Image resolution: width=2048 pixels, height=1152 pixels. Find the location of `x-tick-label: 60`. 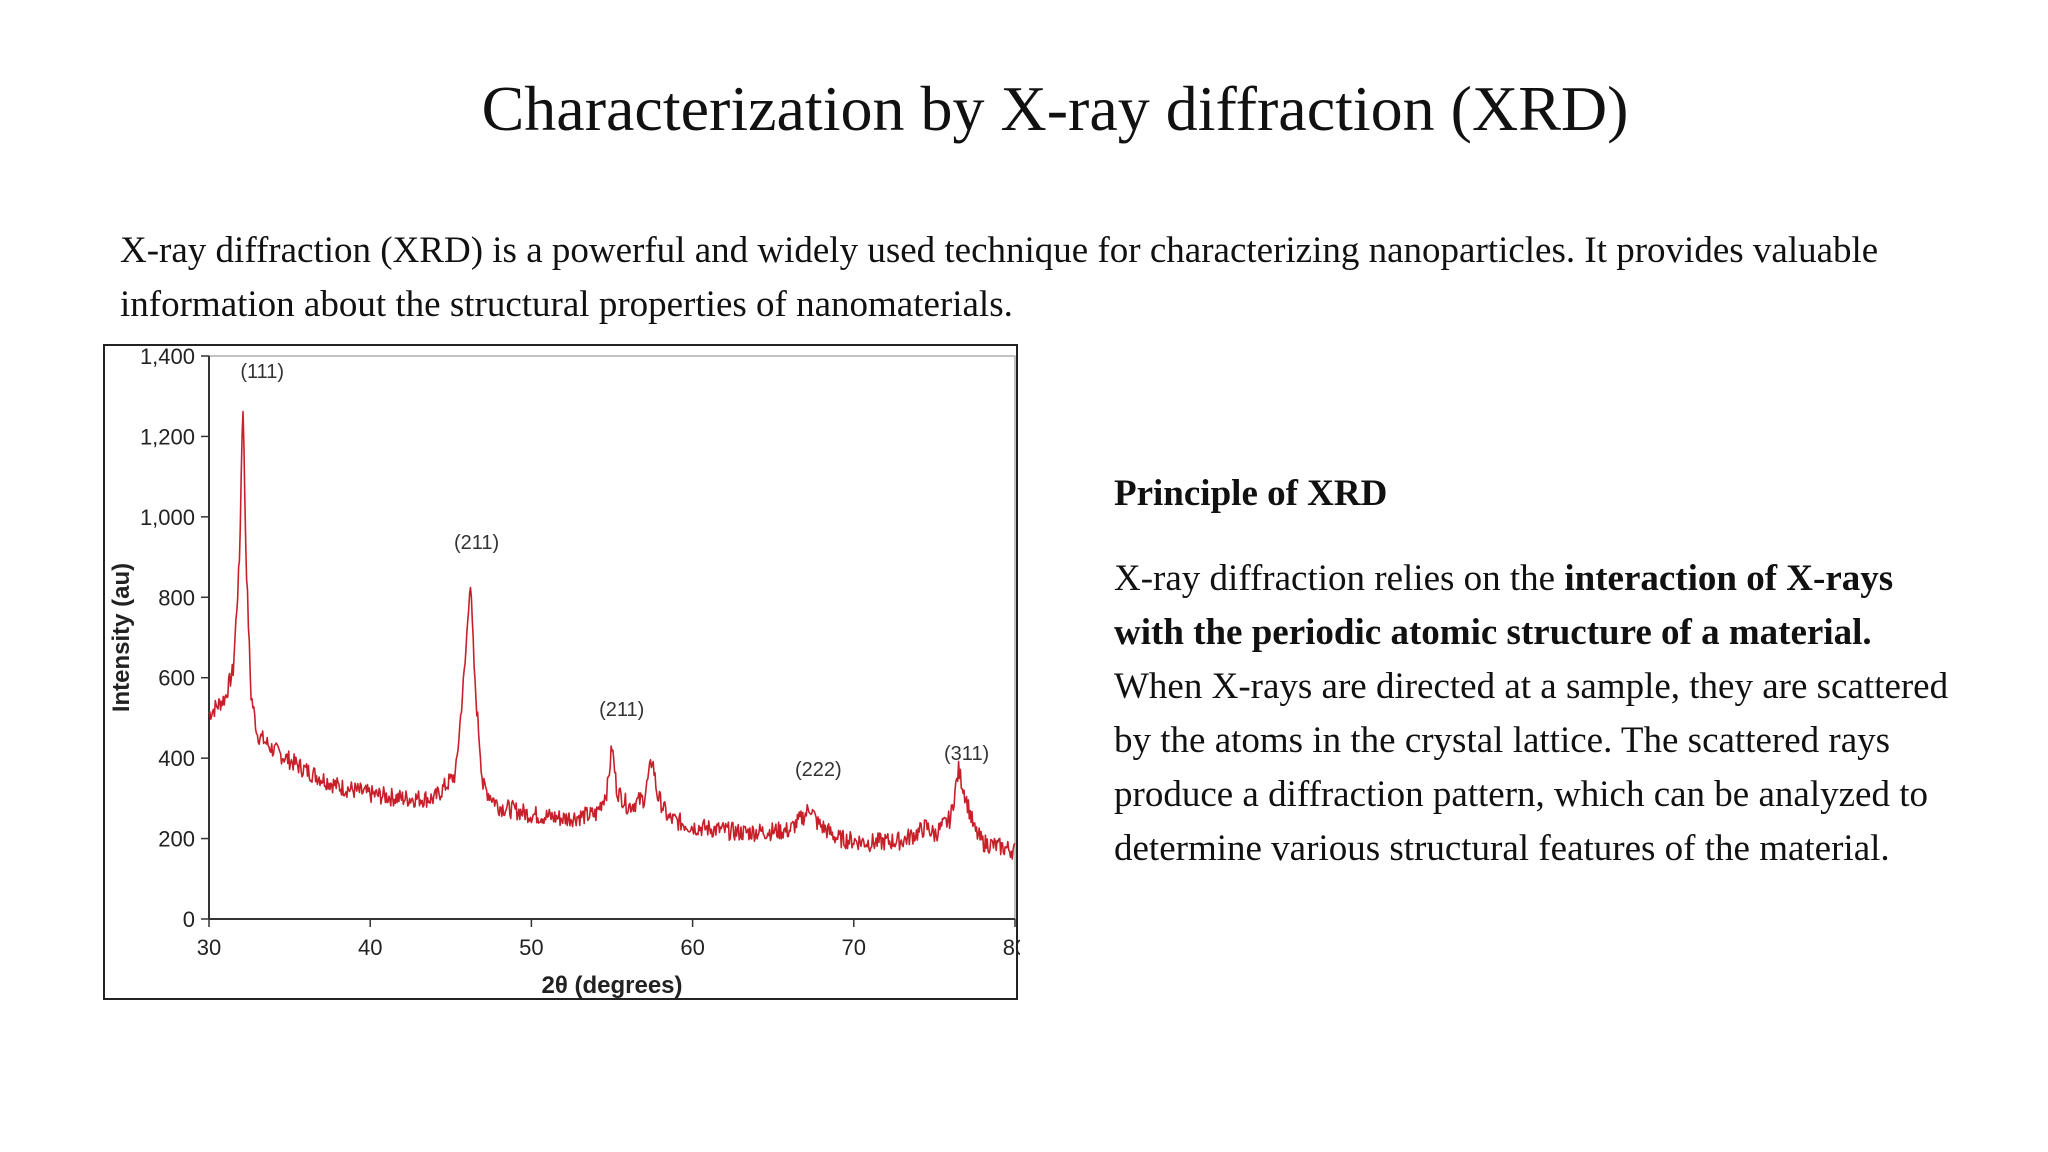

x-tick-label: 60 is located at coordinates (692, 947).